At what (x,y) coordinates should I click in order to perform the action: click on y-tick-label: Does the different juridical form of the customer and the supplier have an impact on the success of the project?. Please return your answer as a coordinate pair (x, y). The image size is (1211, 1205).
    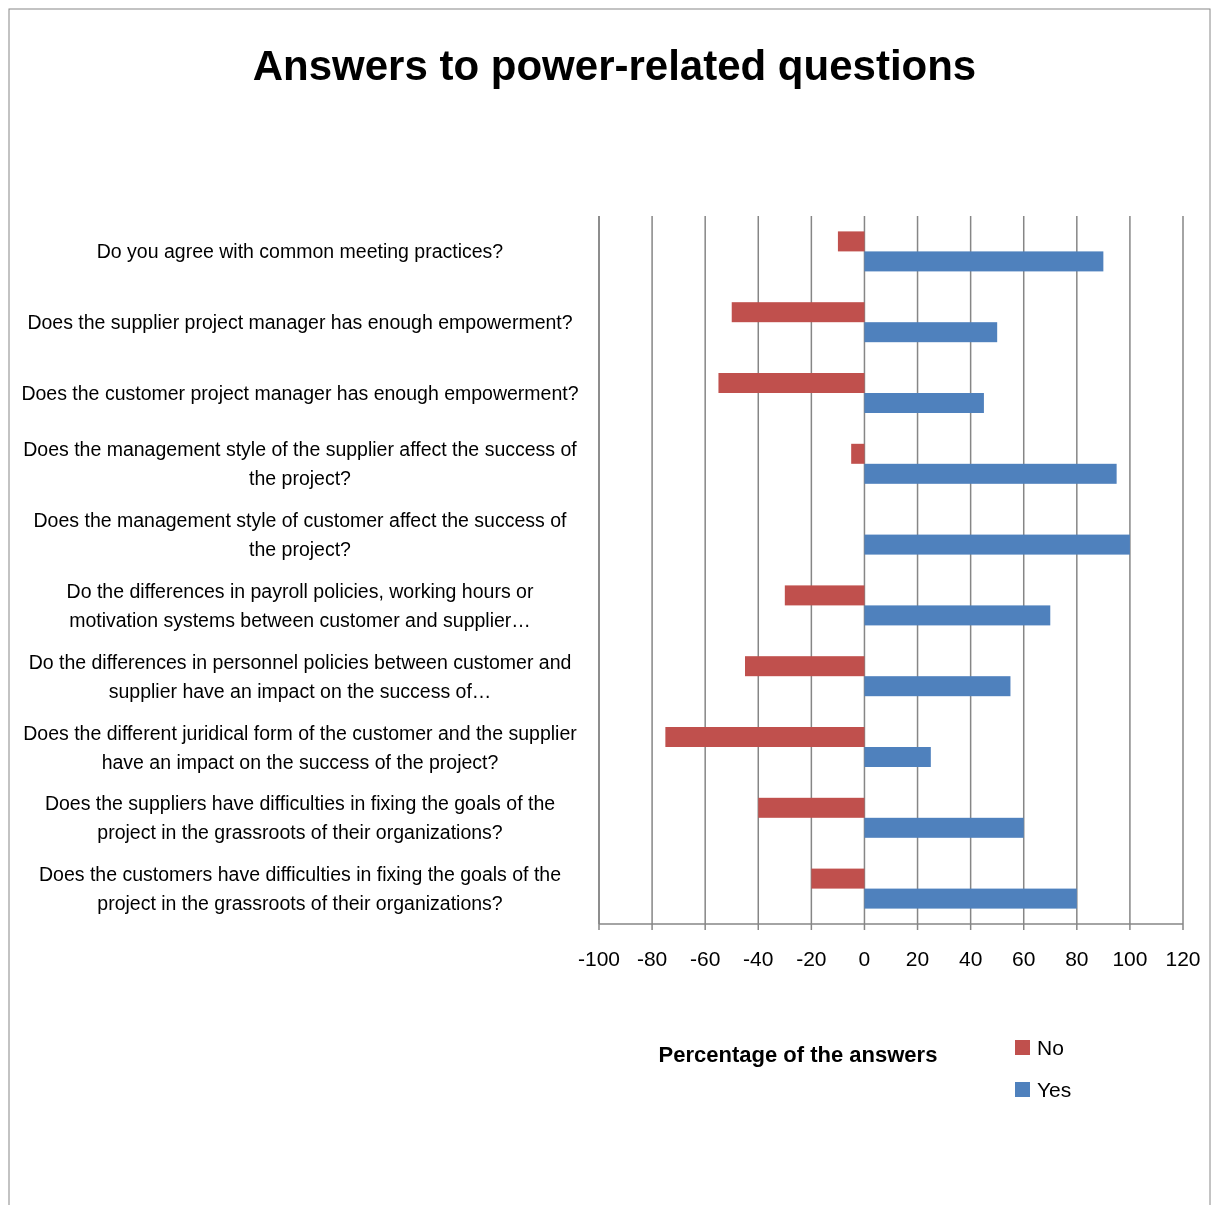
    Looking at the image, I should click on (300, 747).